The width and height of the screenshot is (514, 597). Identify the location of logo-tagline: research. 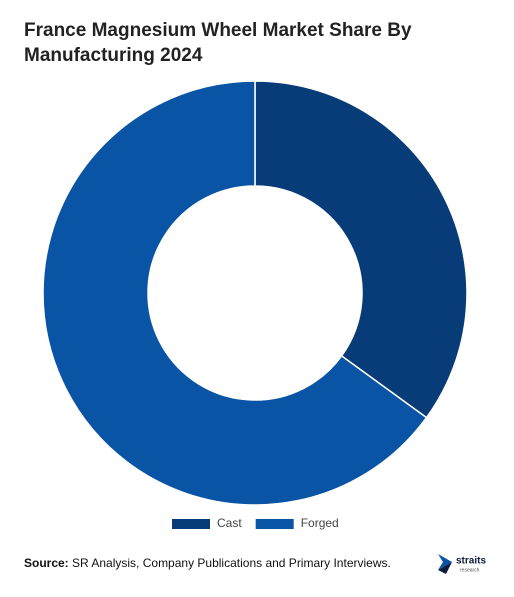
(470, 570).